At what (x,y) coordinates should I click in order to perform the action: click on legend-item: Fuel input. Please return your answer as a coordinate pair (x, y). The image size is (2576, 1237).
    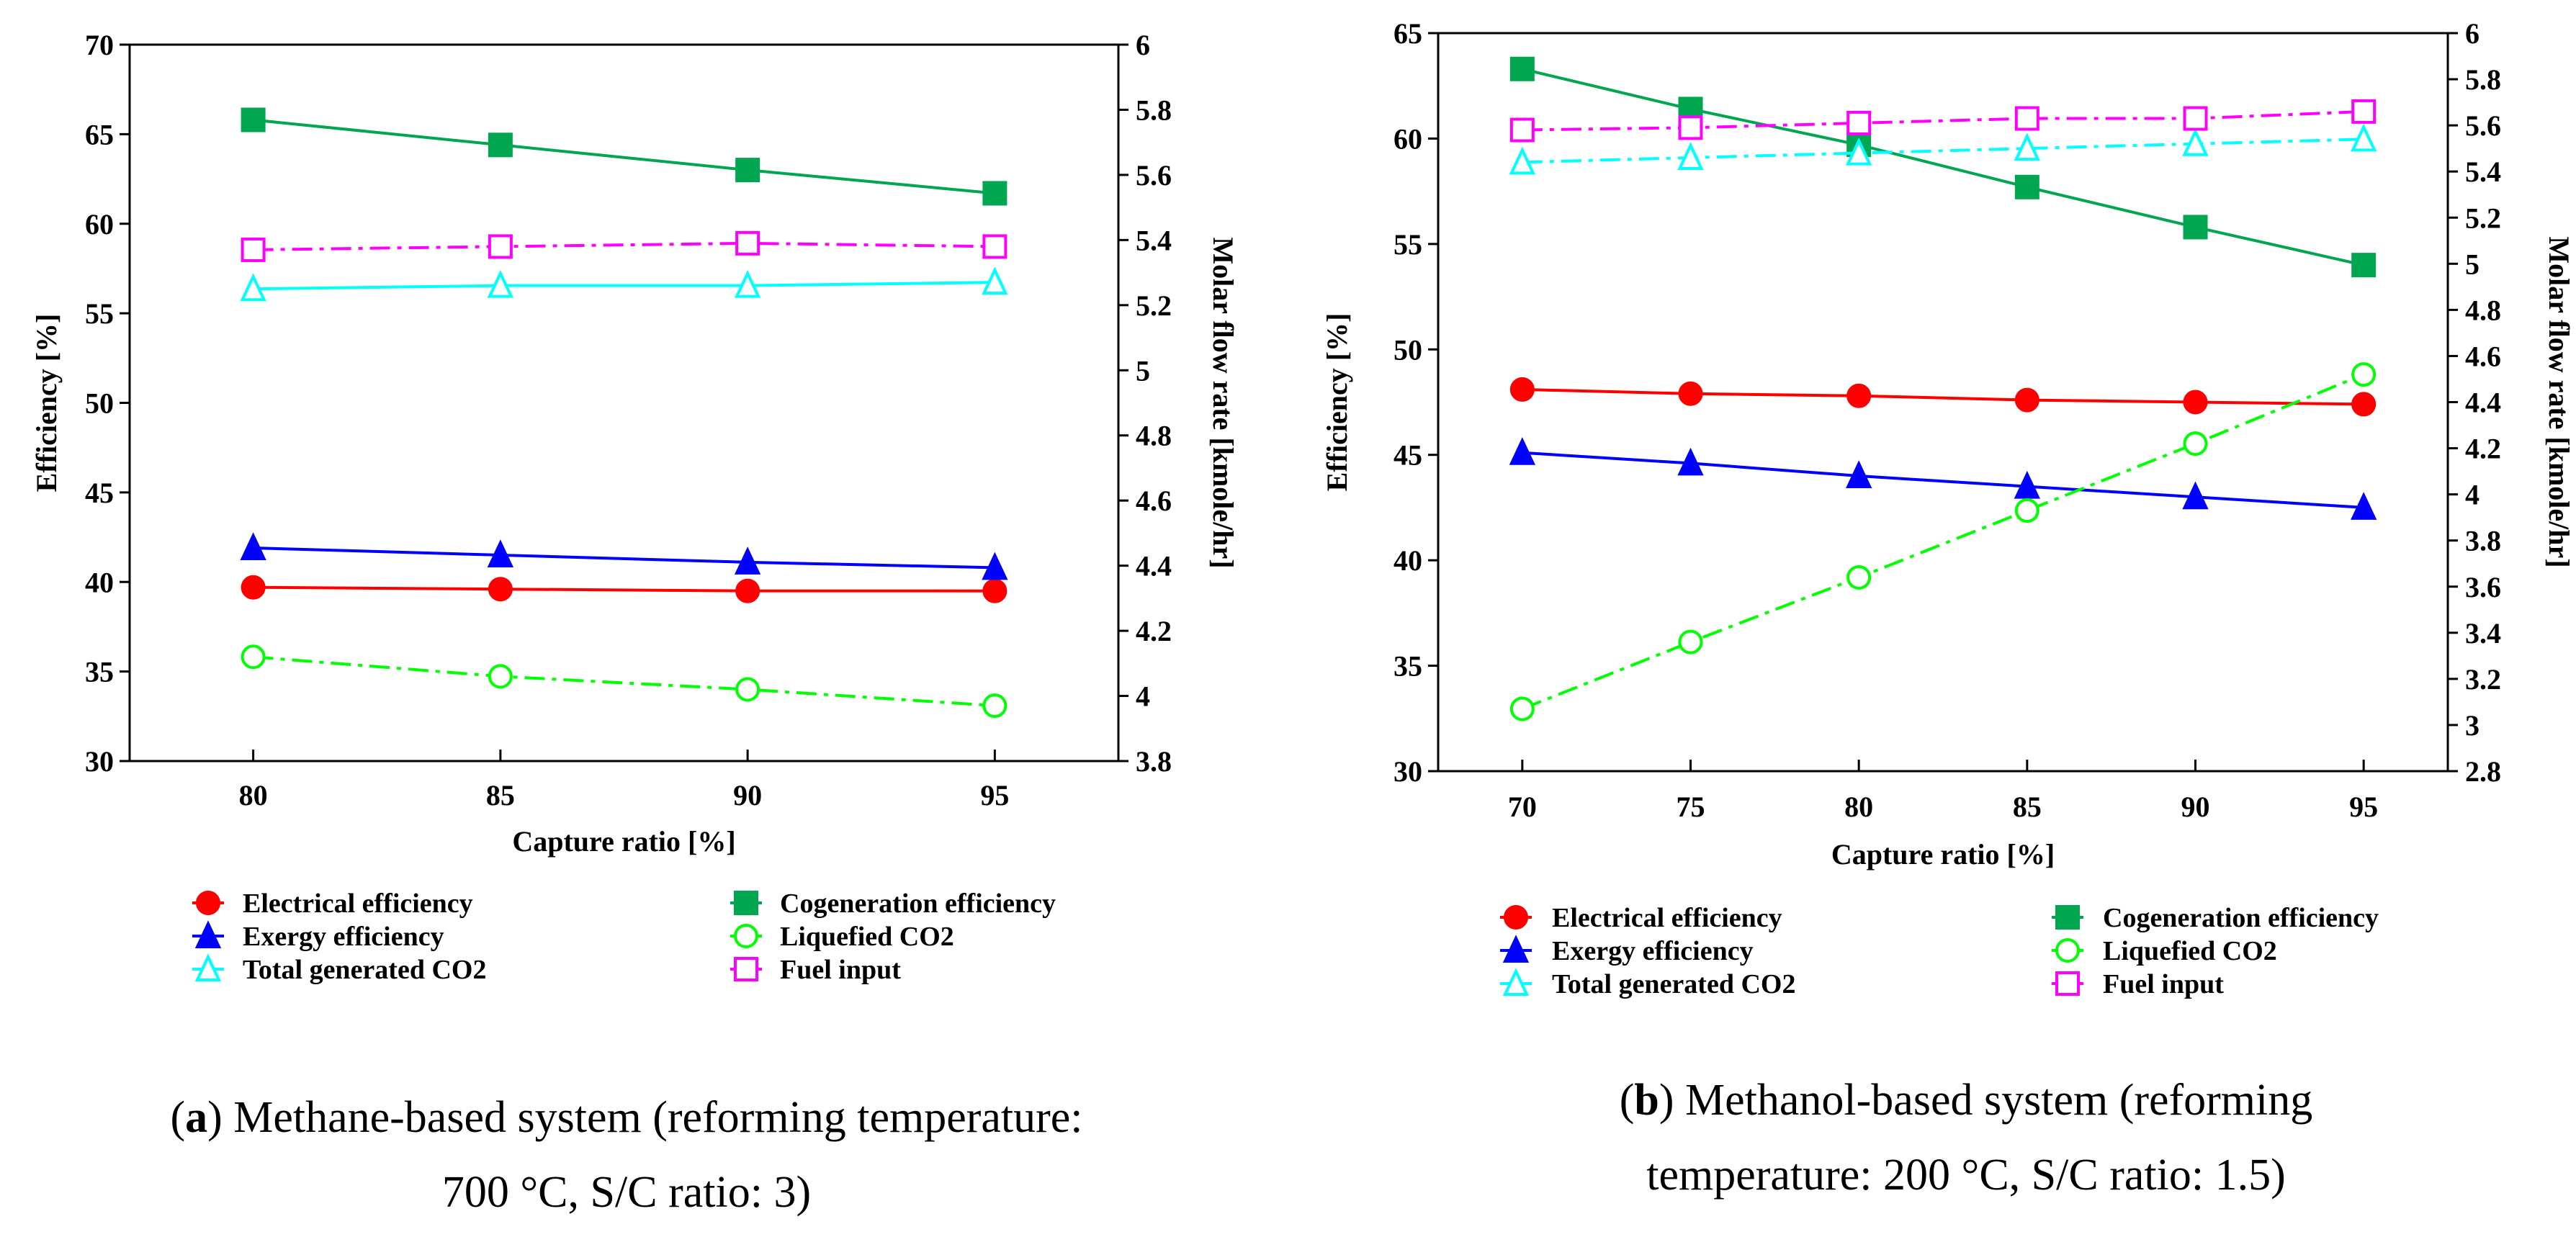
    Looking at the image, I should click on (815, 970).